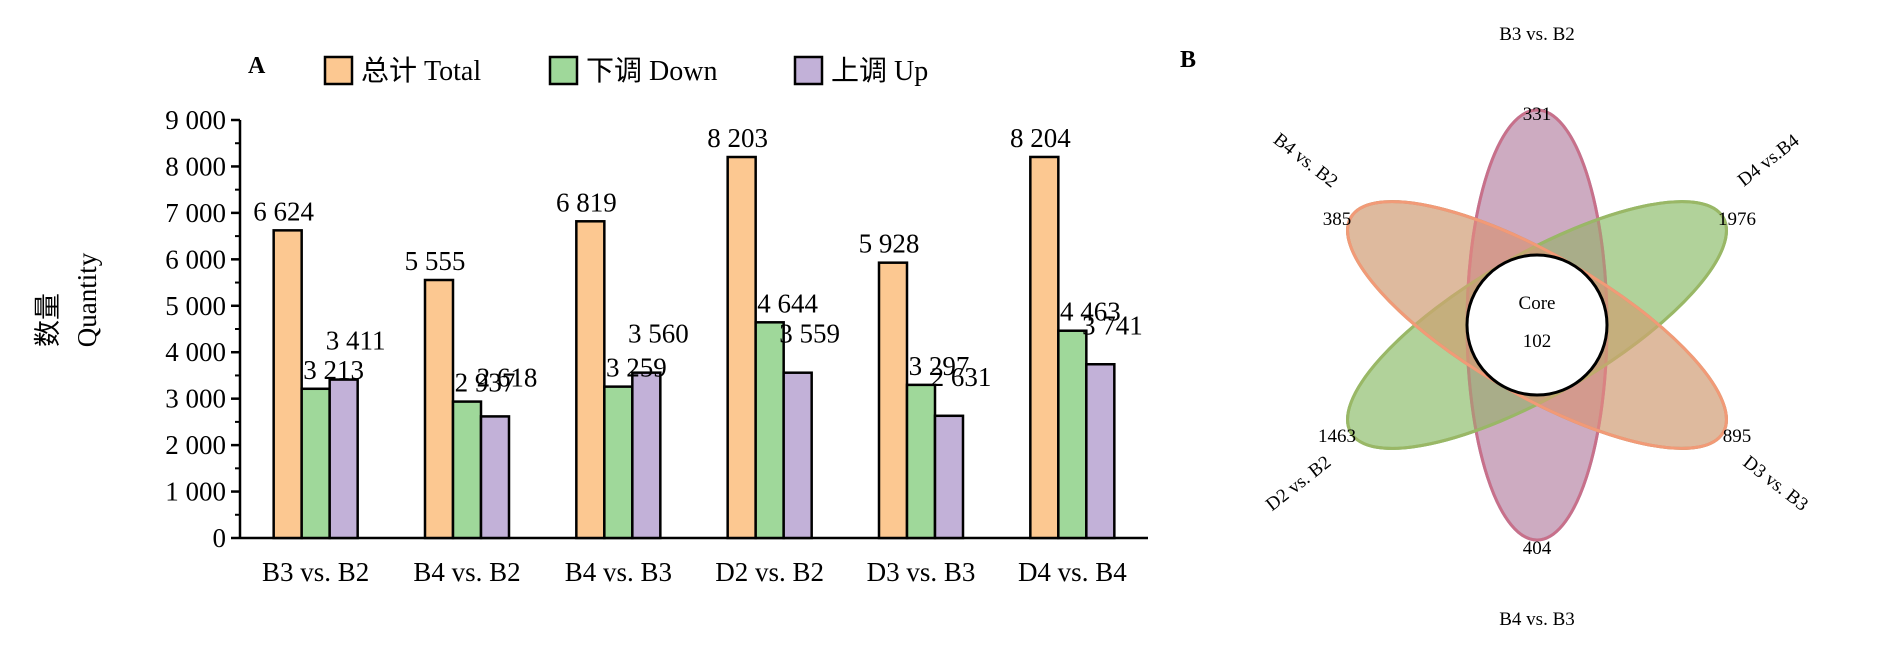  Describe the element at coordinates (356, 341) in the screenshot. I see `bar-value-label: 3 411` at that location.